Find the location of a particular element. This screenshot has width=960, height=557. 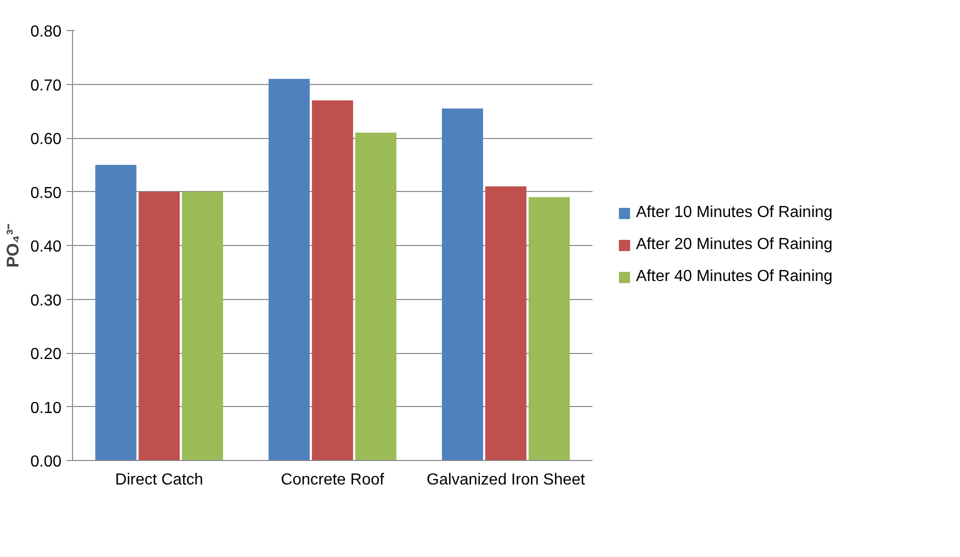

y-axis-title: PO₄³⁻ is located at coordinates (12, 245).